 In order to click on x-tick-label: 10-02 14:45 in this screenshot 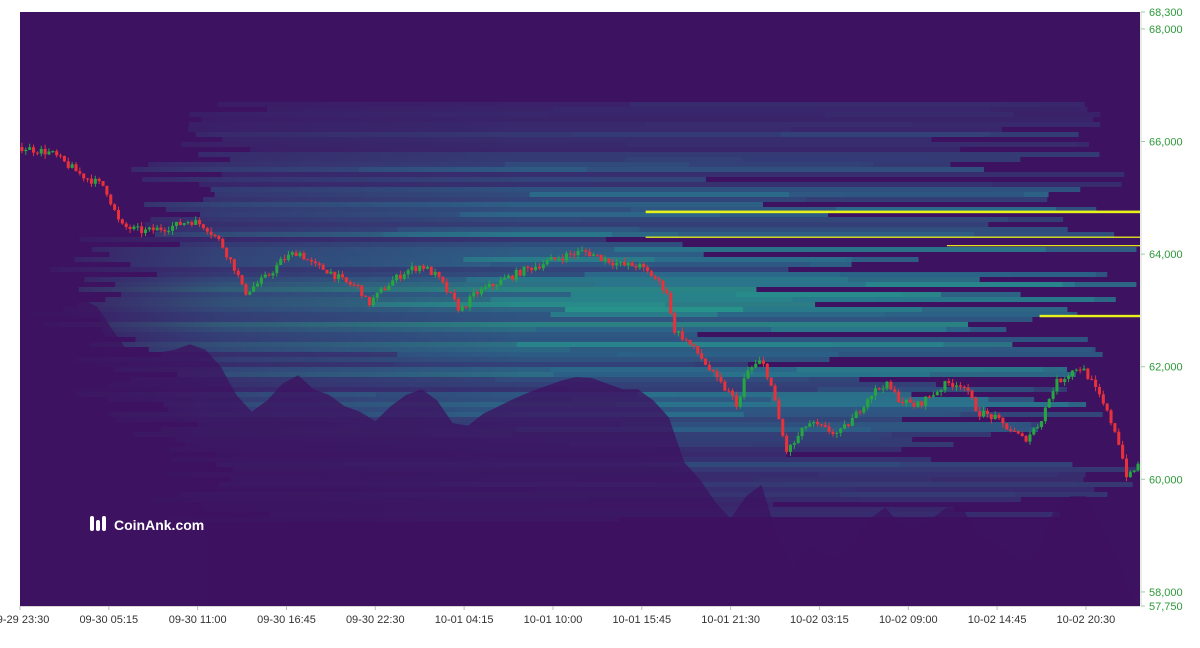, I will do `click(997, 620)`.